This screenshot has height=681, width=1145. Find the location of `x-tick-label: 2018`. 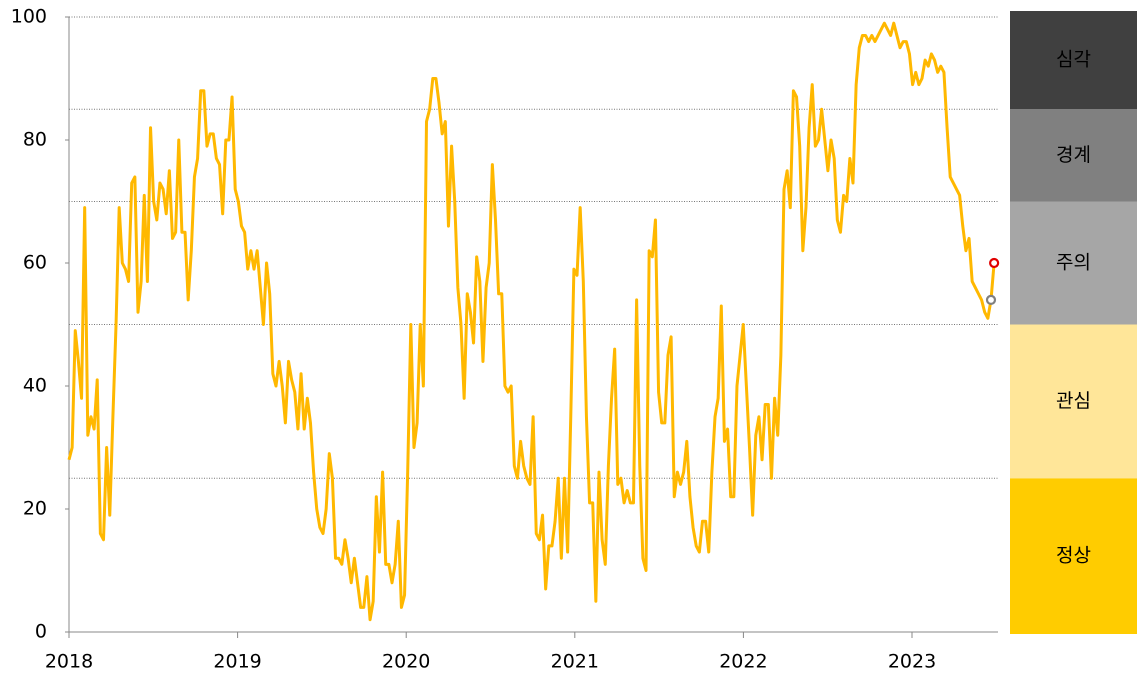

x-tick-label: 2018 is located at coordinates (69, 662).